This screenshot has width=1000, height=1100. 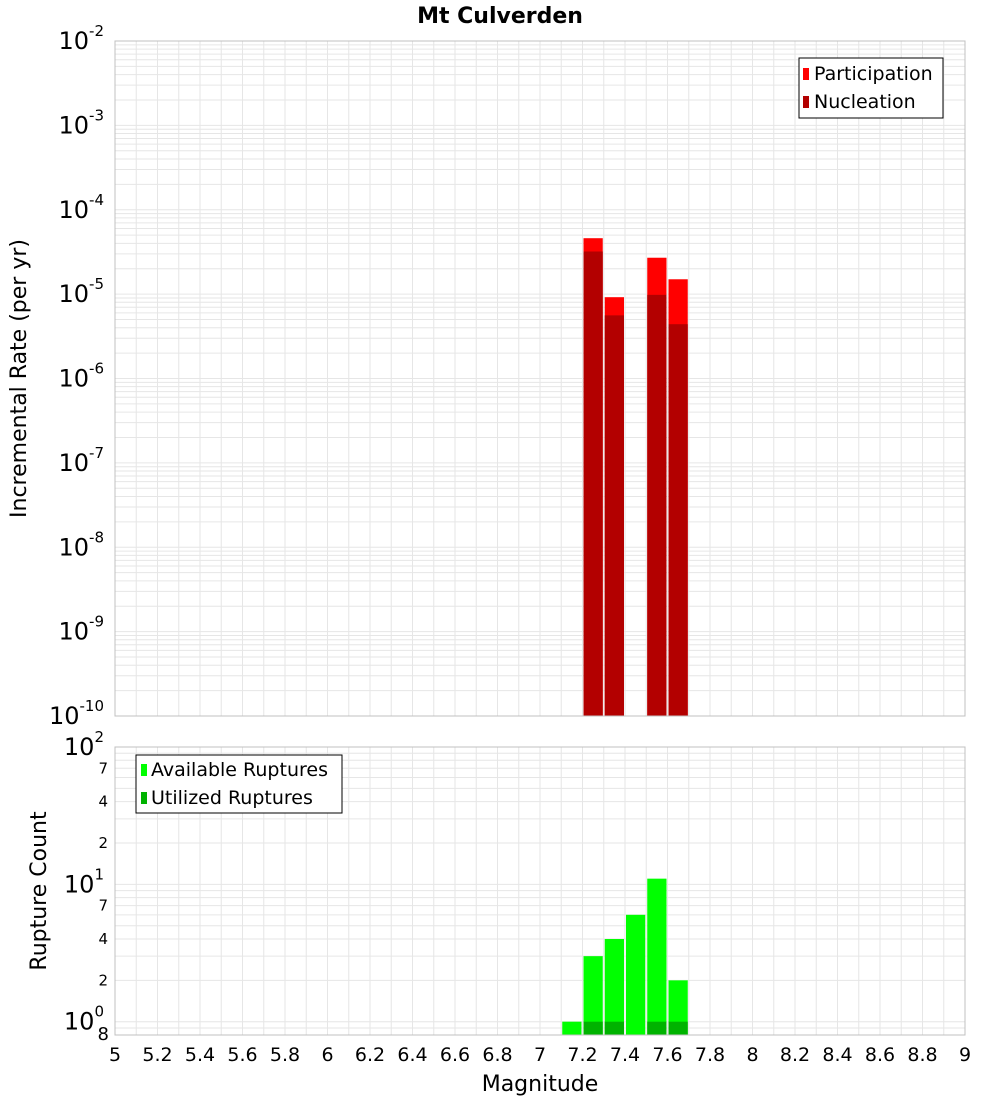 What do you see at coordinates (540, 1055) in the screenshot?
I see `x-tick-label: 7` at bounding box center [540, 1055].